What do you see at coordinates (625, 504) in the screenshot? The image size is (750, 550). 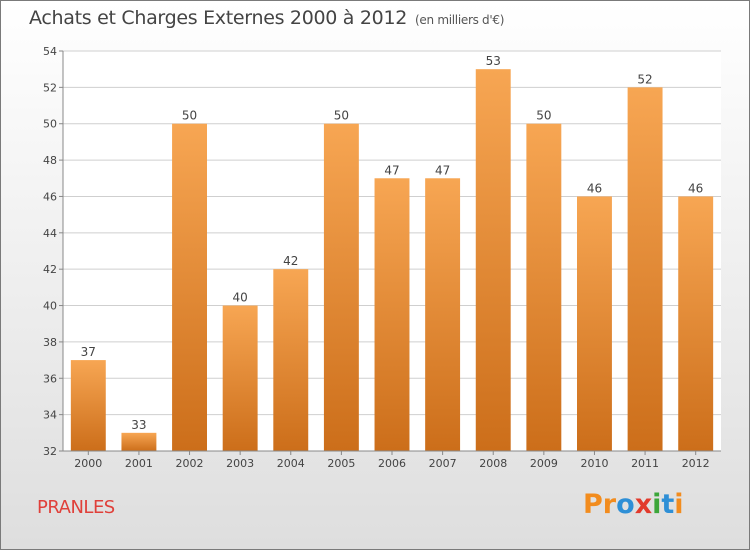 I see `logo-letter: o` at bounding box center [625, 504].